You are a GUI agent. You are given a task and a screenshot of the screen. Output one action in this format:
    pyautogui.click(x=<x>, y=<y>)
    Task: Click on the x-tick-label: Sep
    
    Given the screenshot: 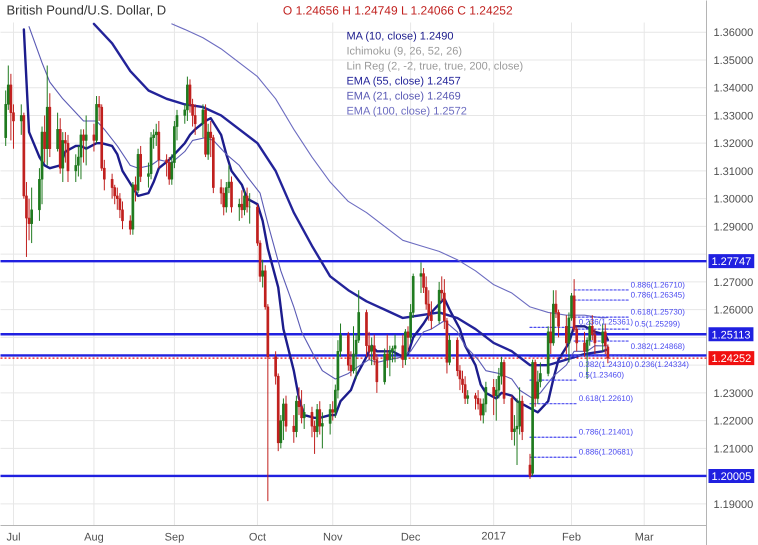 What is the action you would take?
    pyautogui.click(x=174, y=538)
    